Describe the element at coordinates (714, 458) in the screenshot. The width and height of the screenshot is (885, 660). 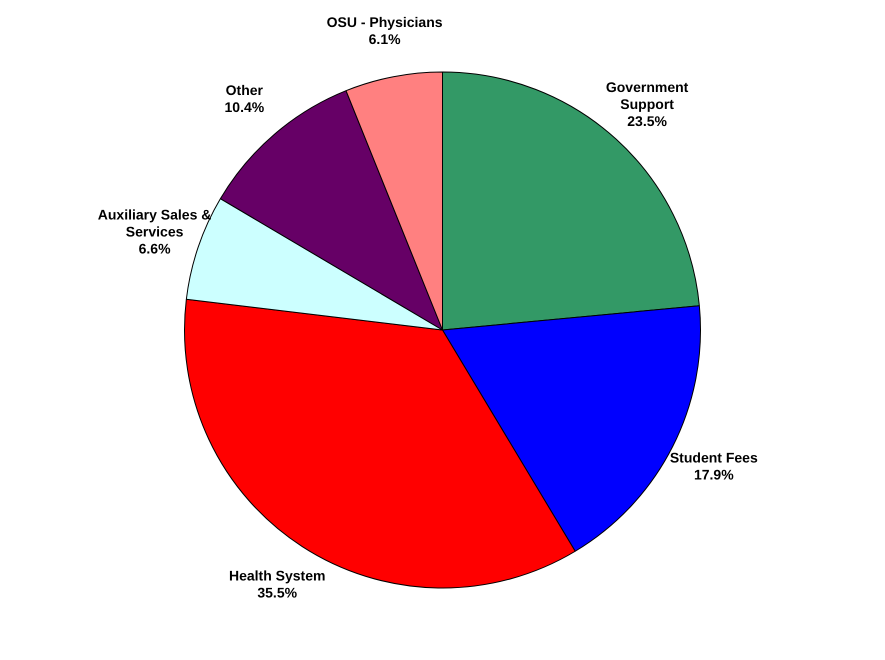
I see `slice-label: Student Fees` at that location.